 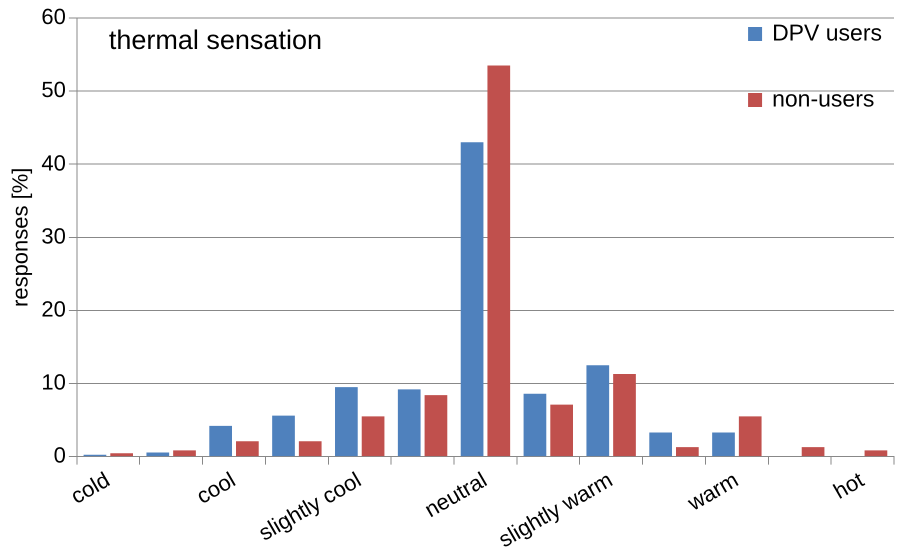 What do you see at coordinates (823, 98) in the screenshot?
I see `legend-label: non-users` at bounding box center [823, 98].